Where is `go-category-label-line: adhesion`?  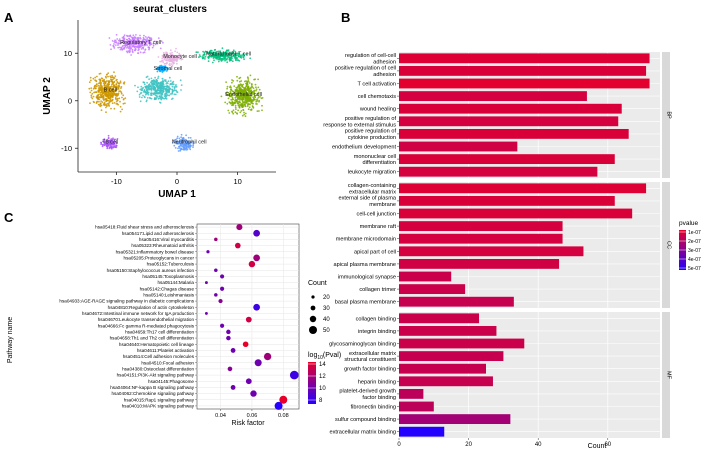 go-category-label-line: adhesion is located at coordinates (384, 75).